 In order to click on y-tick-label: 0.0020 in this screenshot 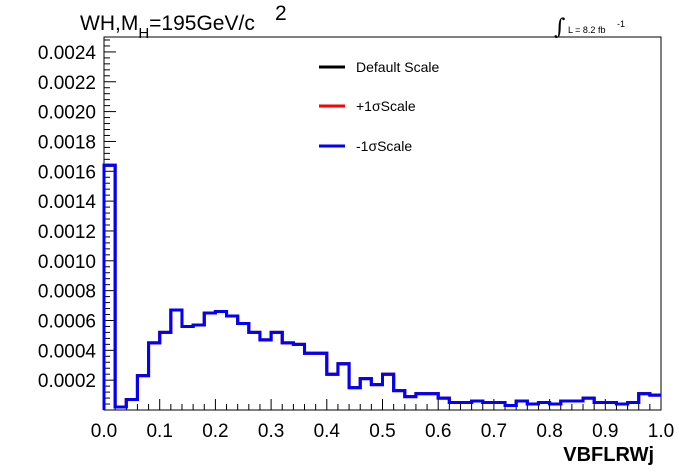, I will do `click(67, 113)`.